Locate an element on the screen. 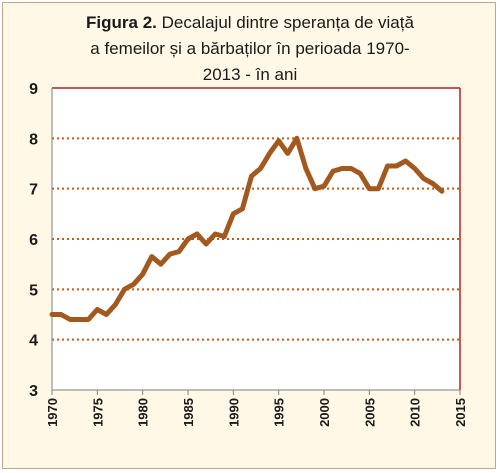  y-tick-label-6: 6 is located at coordinates (33, 240).